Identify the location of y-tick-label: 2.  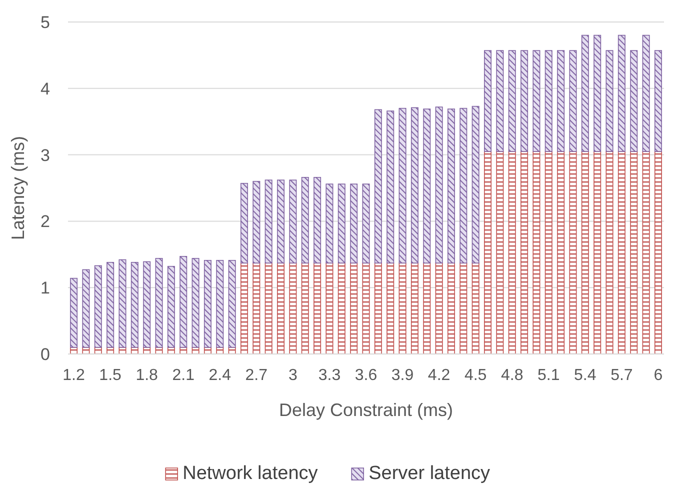
(45, 222).